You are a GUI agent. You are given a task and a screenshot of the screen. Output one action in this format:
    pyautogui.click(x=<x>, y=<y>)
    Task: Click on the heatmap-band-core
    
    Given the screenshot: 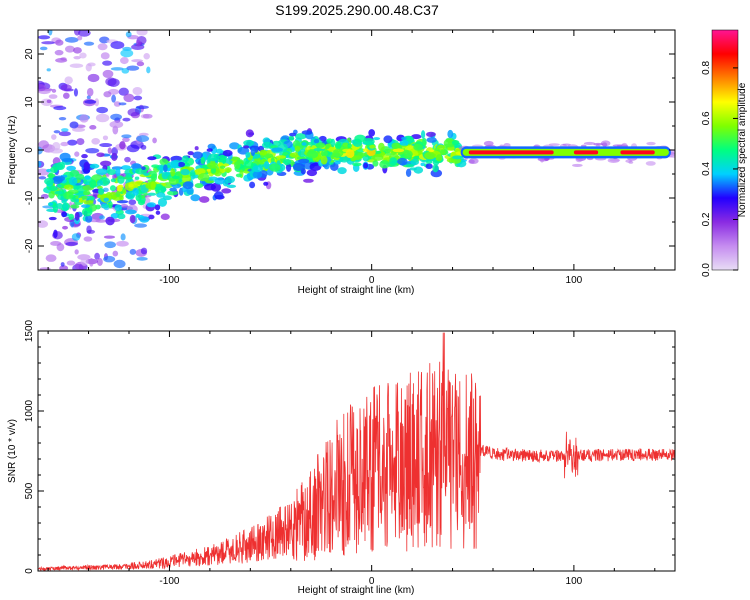 What is the action you would take?
    pyautogui.click(x=637, y=152)
    